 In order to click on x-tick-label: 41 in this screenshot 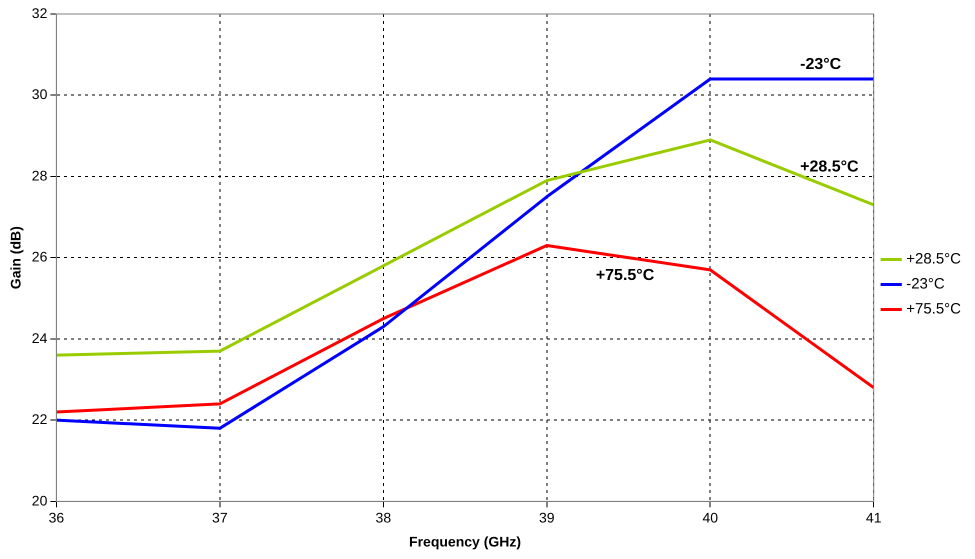, I will do `click(874, 518)`.